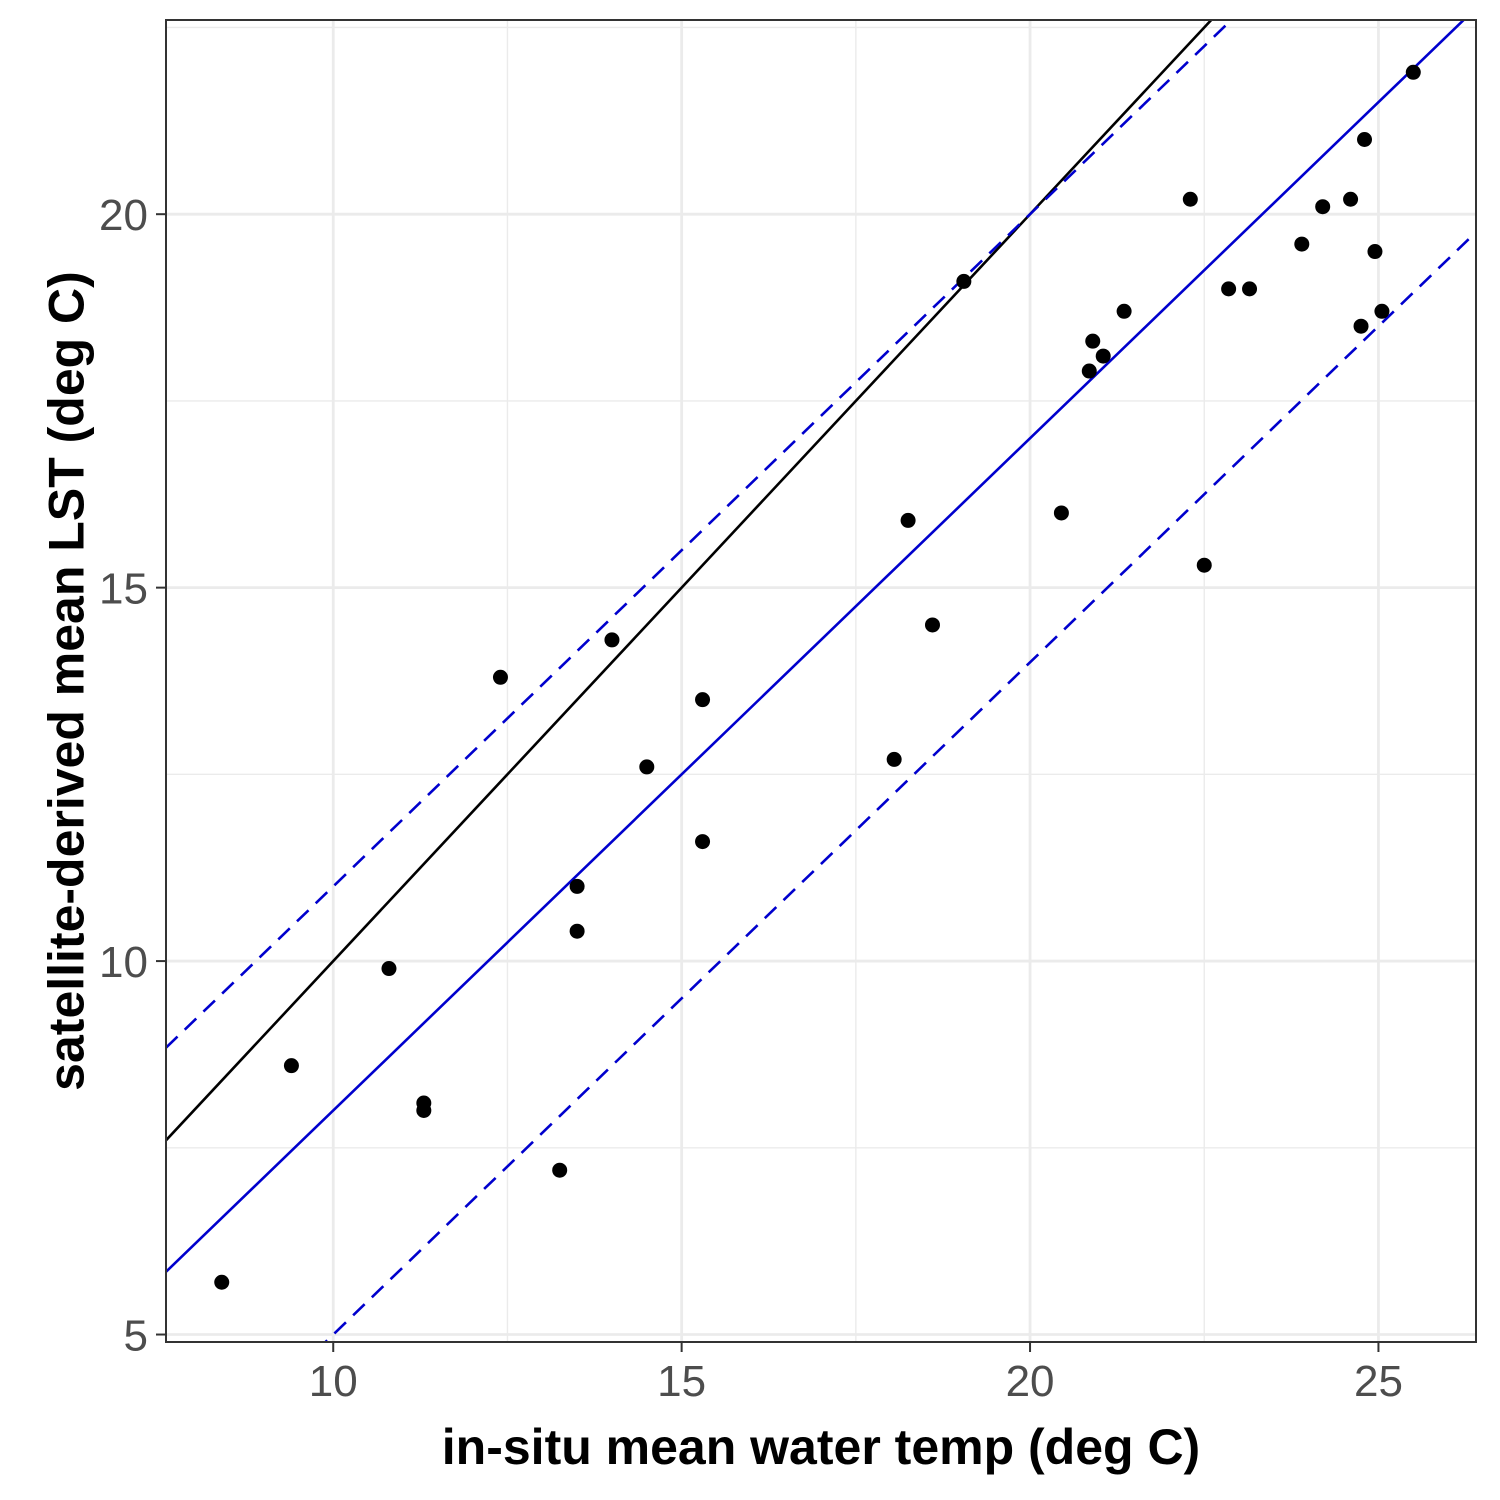 The width and height of the screenshot is (1500, 1500). What do you see at coordinates (333, 1381) in the screenshot?
I see `x-tick-label: 10` at bounding box center [333, 1381].